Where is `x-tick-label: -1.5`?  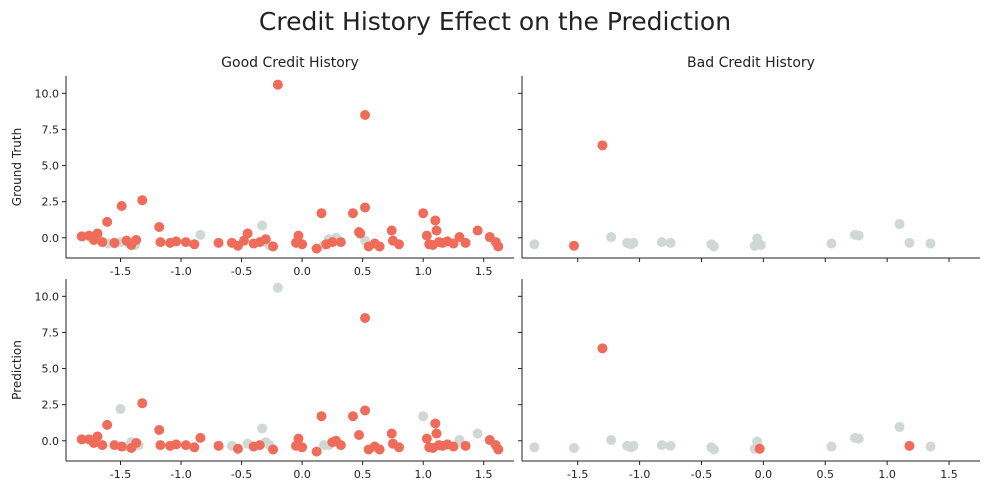 x-tick-label: -1.5 is located at coordinates (120, 271).